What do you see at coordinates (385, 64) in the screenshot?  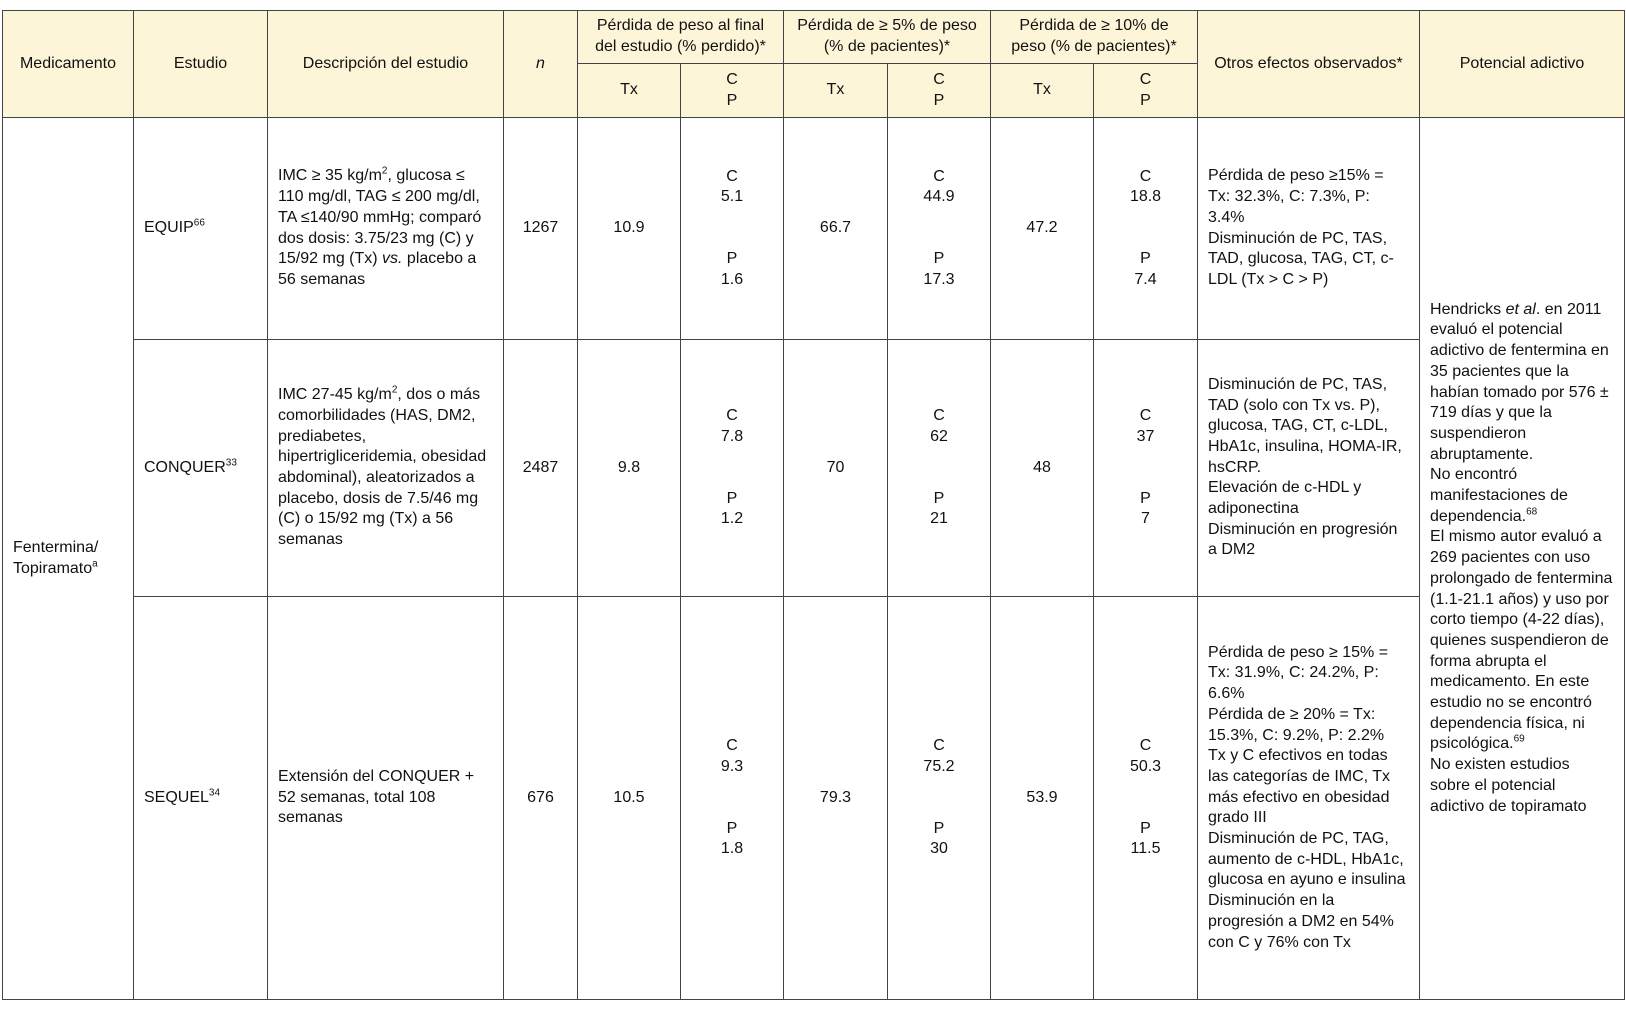 I see `header-descripcion: Descripción del estudio` at bounding box center [385, 64].